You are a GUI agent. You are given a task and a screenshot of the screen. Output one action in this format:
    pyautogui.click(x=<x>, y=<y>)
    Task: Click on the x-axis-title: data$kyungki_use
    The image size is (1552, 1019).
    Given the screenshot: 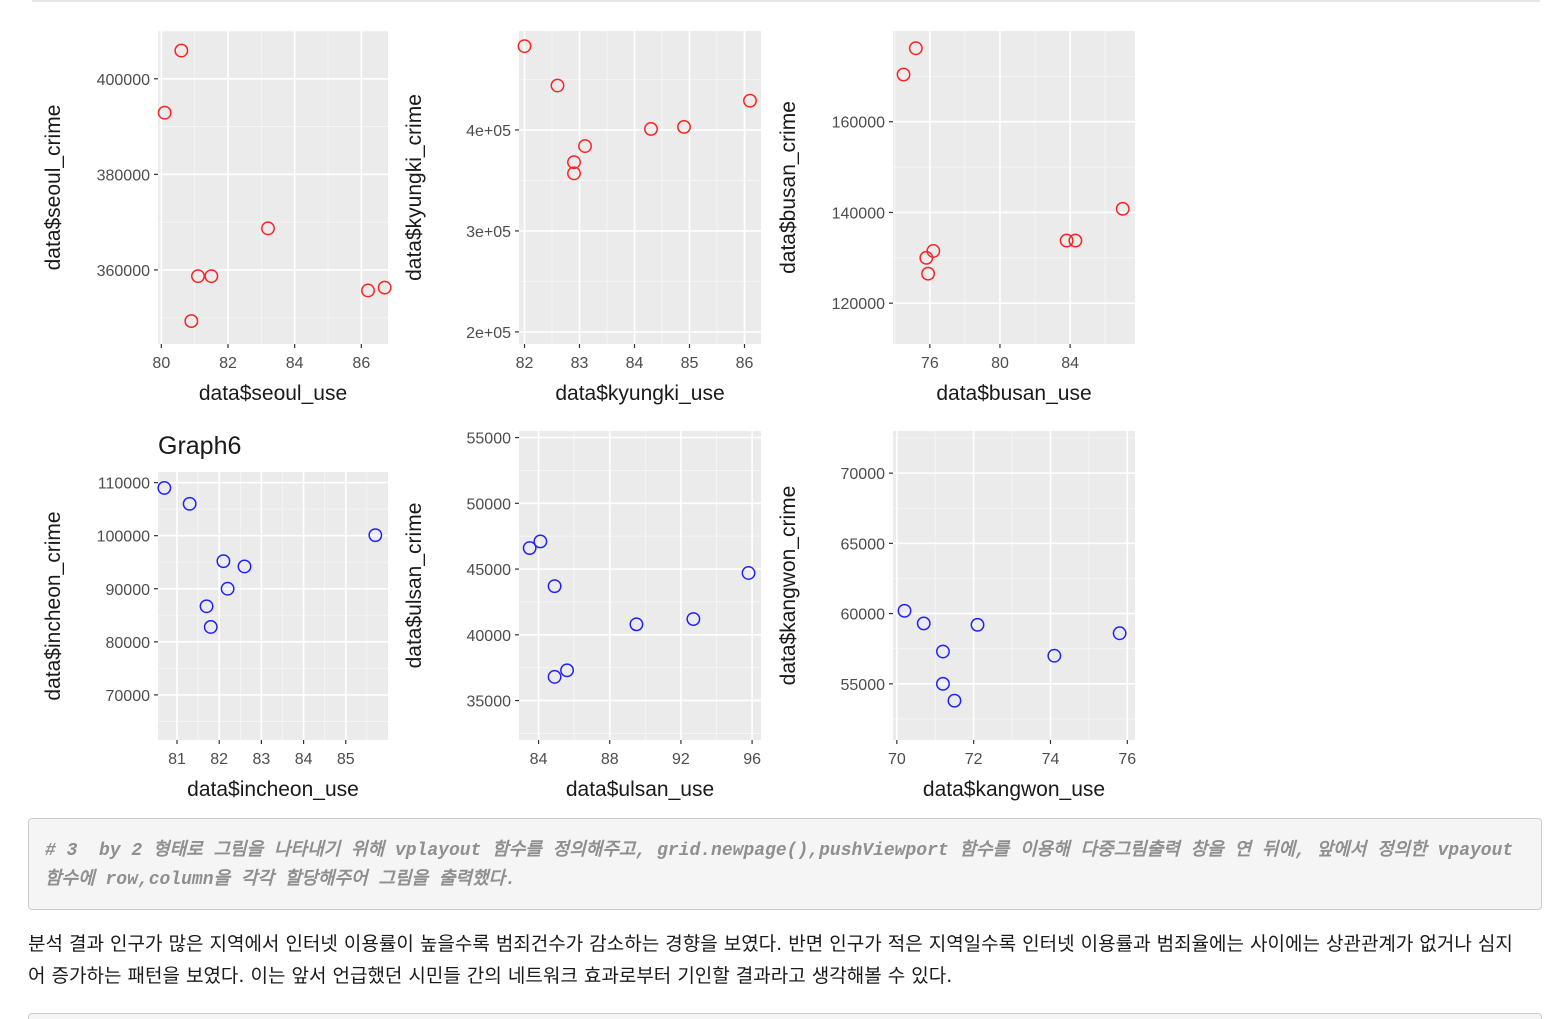 What is the action you would take?
    pyautogui.click(x=639, y=393)
    